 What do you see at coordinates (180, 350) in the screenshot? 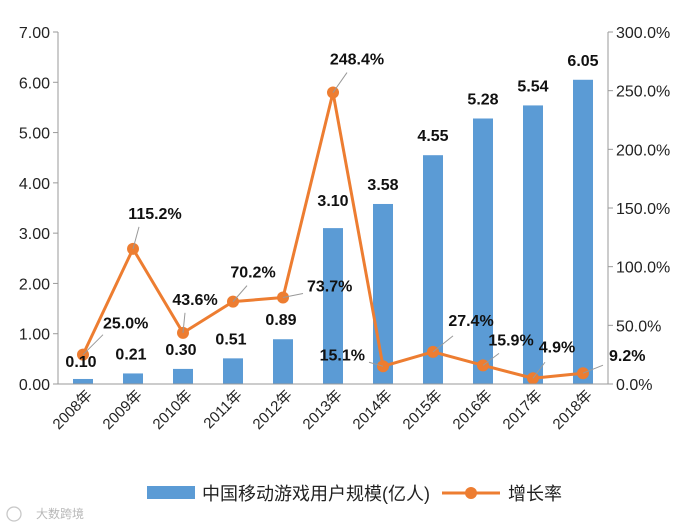
I see `bar-value-label: 0.30` at bounding box center [180, 350].